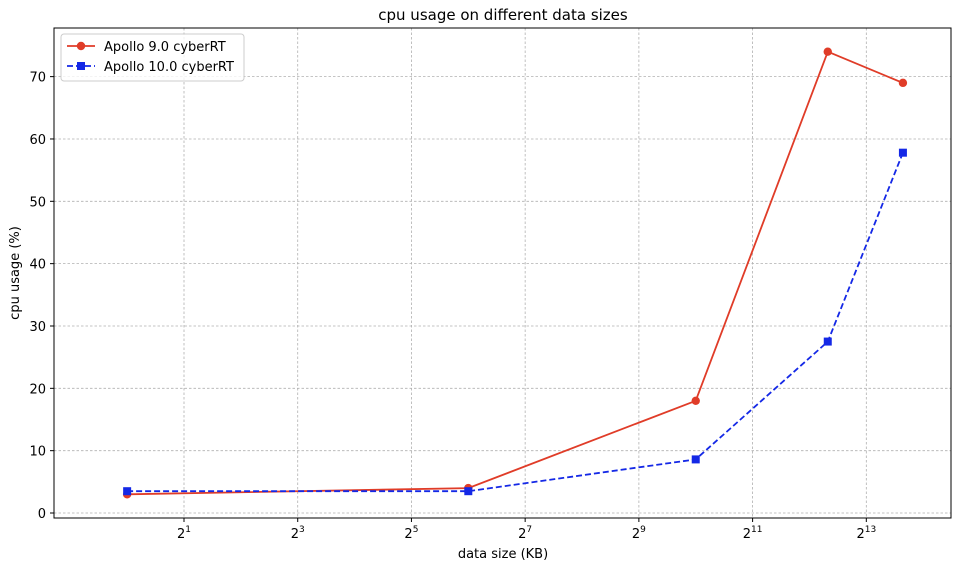 This screenshot has height=570, width=960. I want to click on x-tick-label: 27, so click(525, 533).